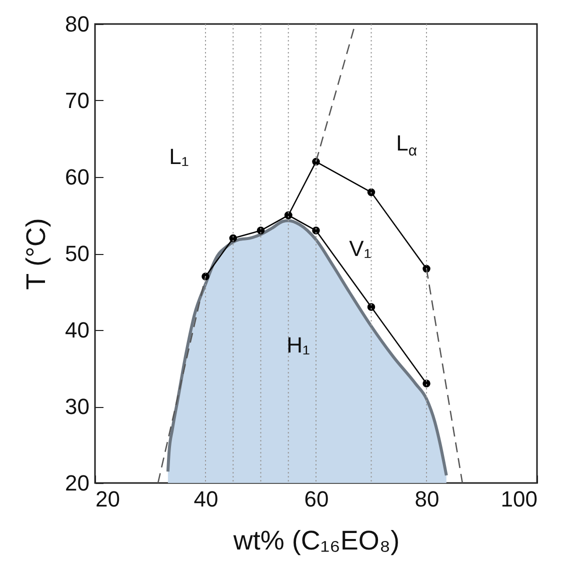 This screenshot has width=567, height=576. What do you see at coordinates (316, 541) in the screenshot?
I see `x-axis-title: wt% (C₁₆EO₈)` at bounding box center [316, 541].